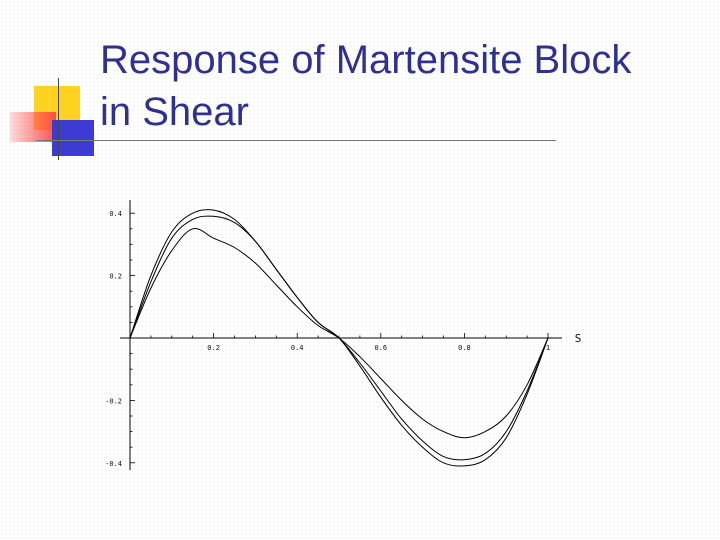 This screenshot has height=540, width=720. What do you see at coordinates (113, 401) in the screenshot?
I see `y-tick-label: -0.2` at bounding box center [113, 401].